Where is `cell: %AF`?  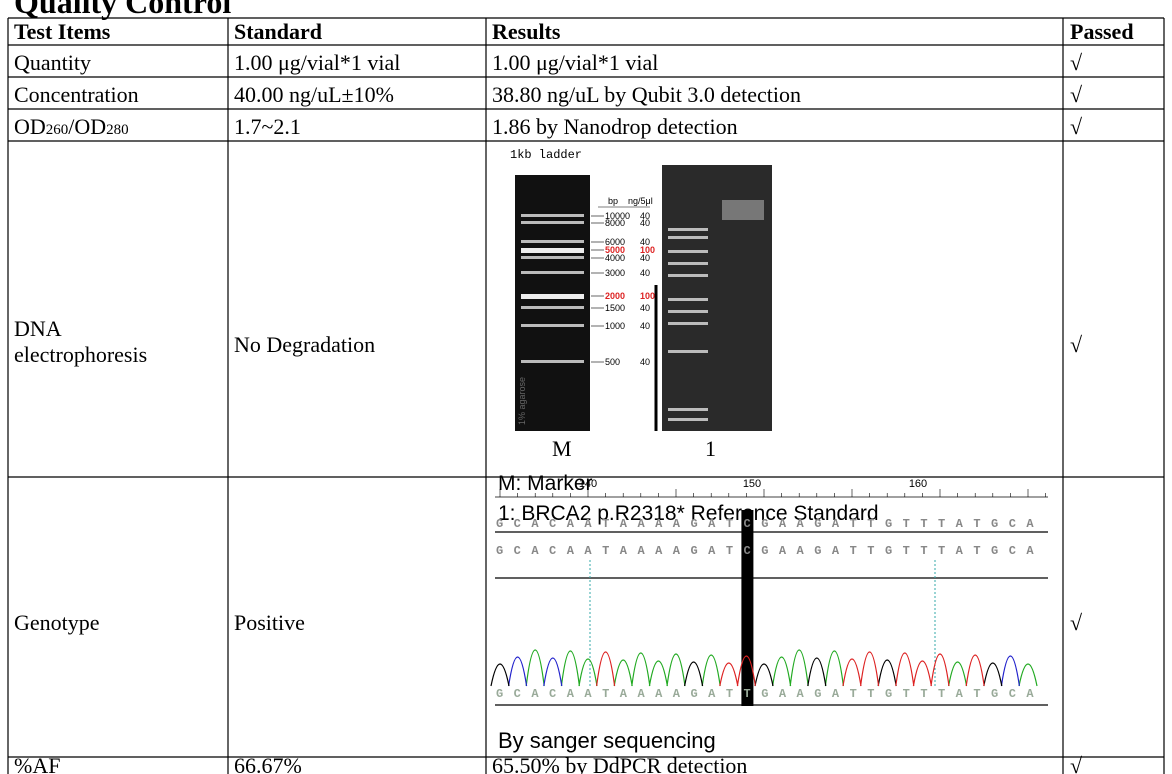
cell: %AF is located at coordinates (37, 763).